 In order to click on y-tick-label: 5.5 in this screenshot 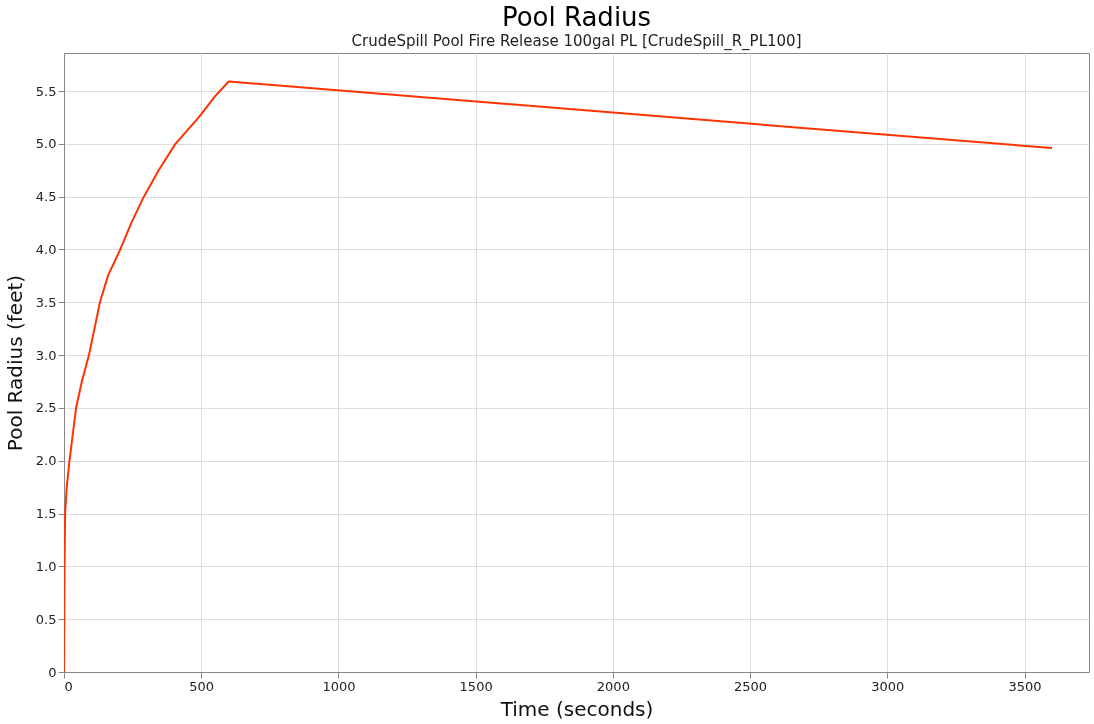, I will do `click(46, 91)`.